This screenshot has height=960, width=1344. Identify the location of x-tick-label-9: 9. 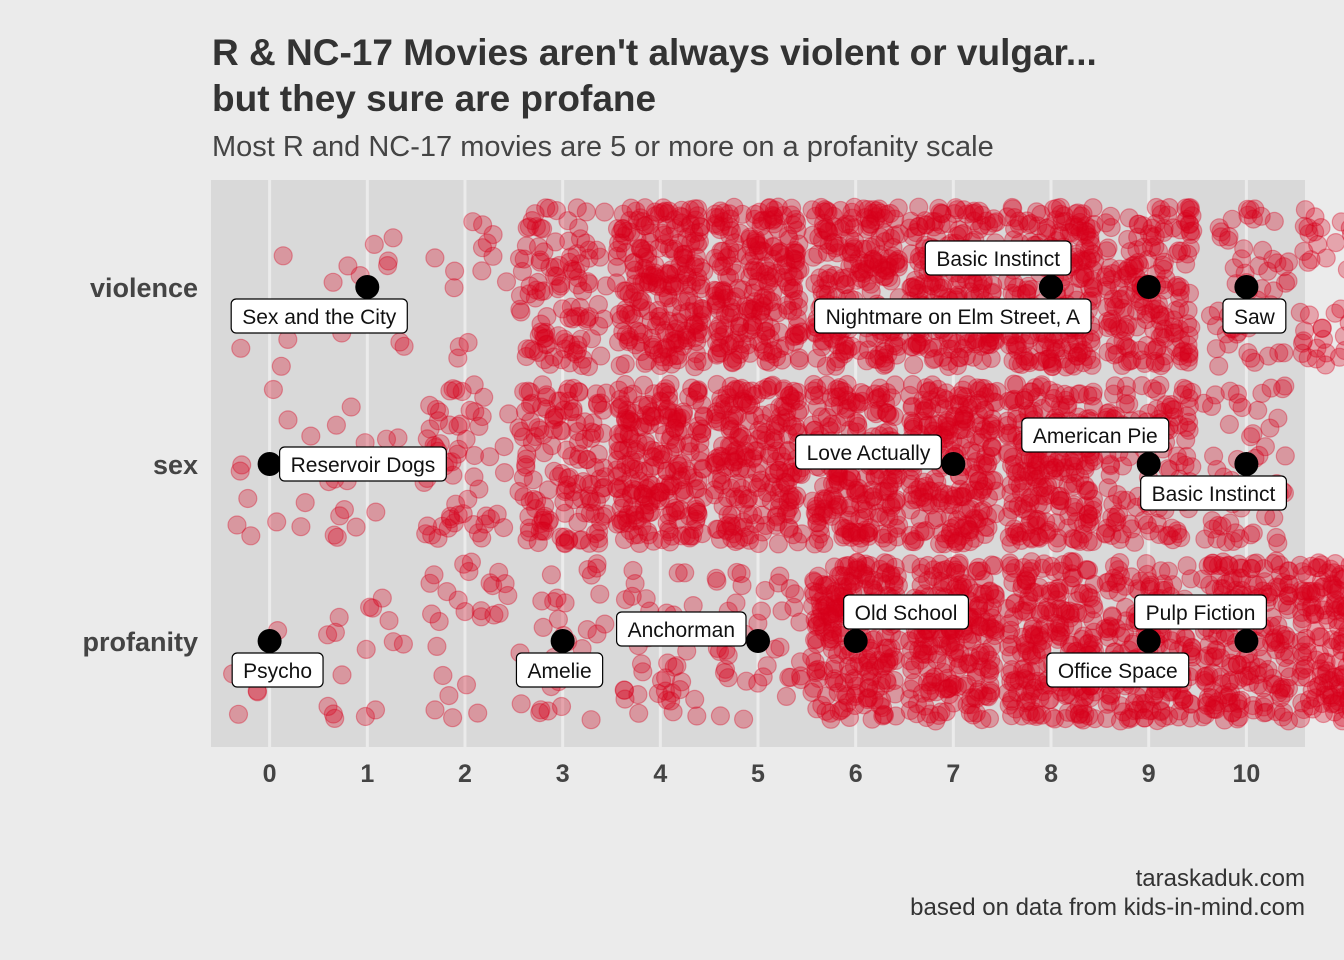
(1149, 774).